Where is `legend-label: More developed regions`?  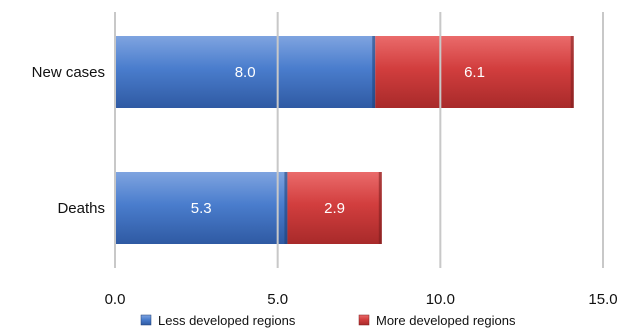 legend-label: More developed regions is located at coordinates (446, 320).